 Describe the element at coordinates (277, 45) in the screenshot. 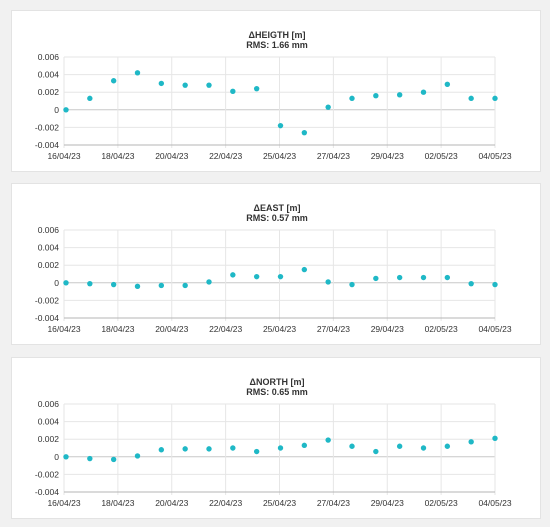

I see `chart-subtitle: RMS: 1.66 mm` at that location.